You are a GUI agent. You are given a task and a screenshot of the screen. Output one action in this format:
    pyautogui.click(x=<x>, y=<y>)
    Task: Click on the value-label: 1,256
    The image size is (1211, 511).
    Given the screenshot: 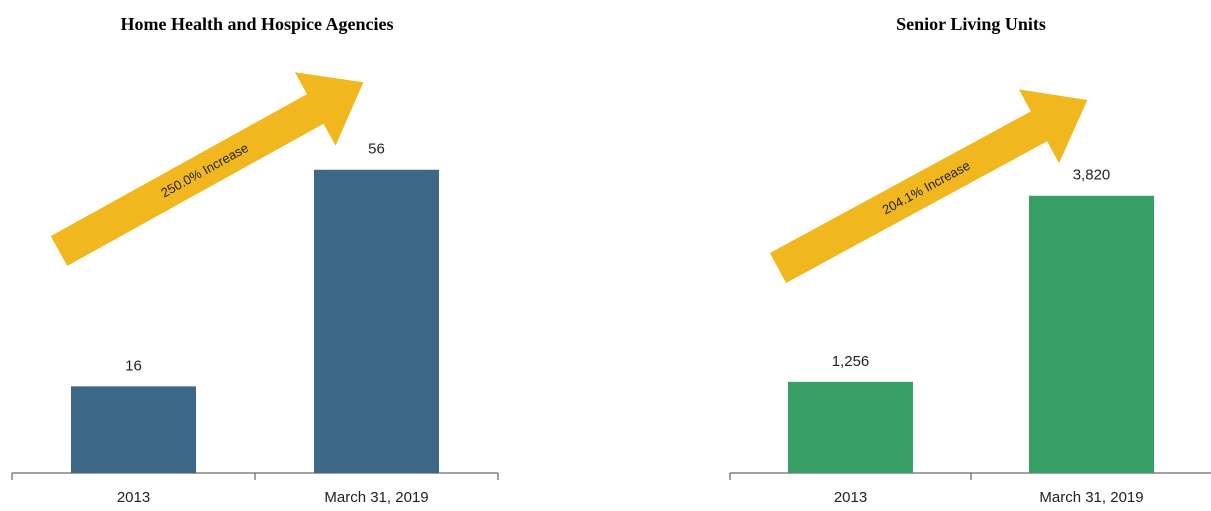 What is the action you would take?
    pyautogui.click(x=851, y=361)
    